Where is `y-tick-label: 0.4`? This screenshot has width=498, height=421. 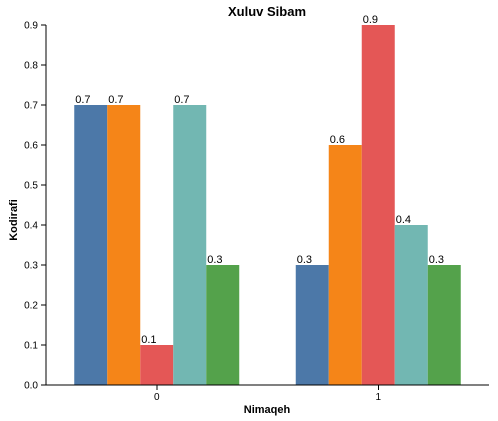
y-tick-label: 0.4 is located at coordinates (31, 226).